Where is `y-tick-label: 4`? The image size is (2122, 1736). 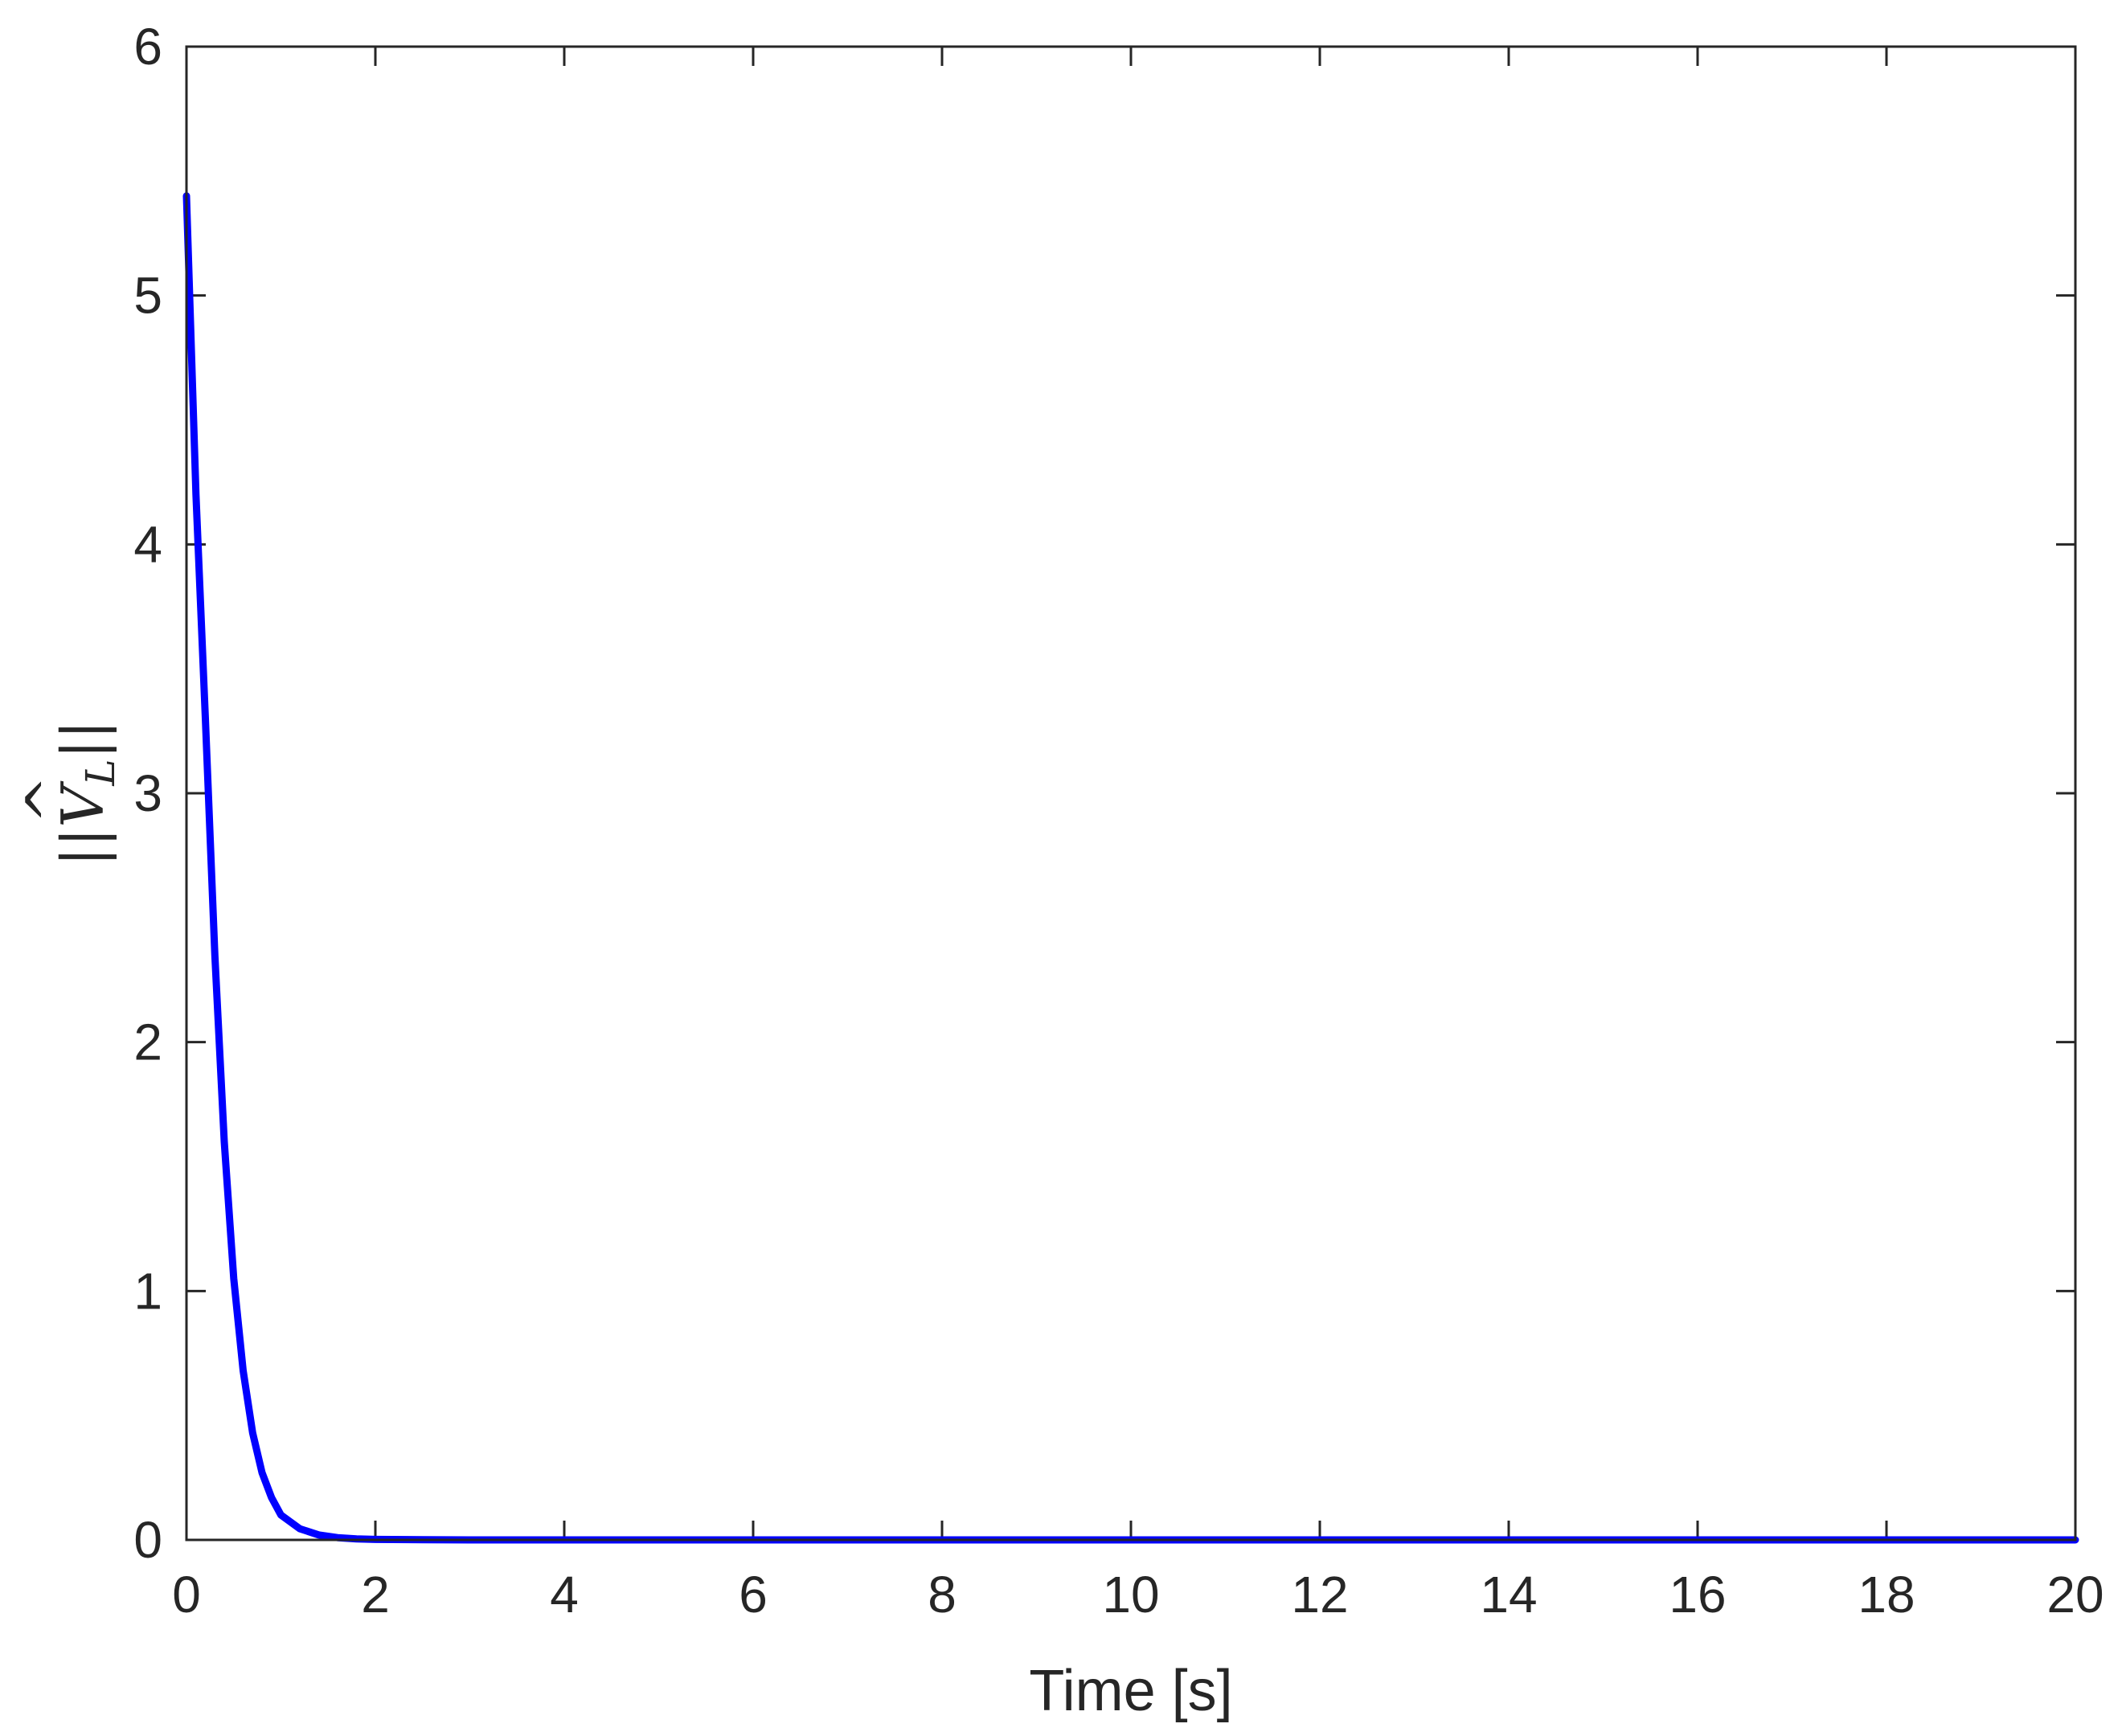
y-tick-label: 4 is located at coordinates (147, 544).